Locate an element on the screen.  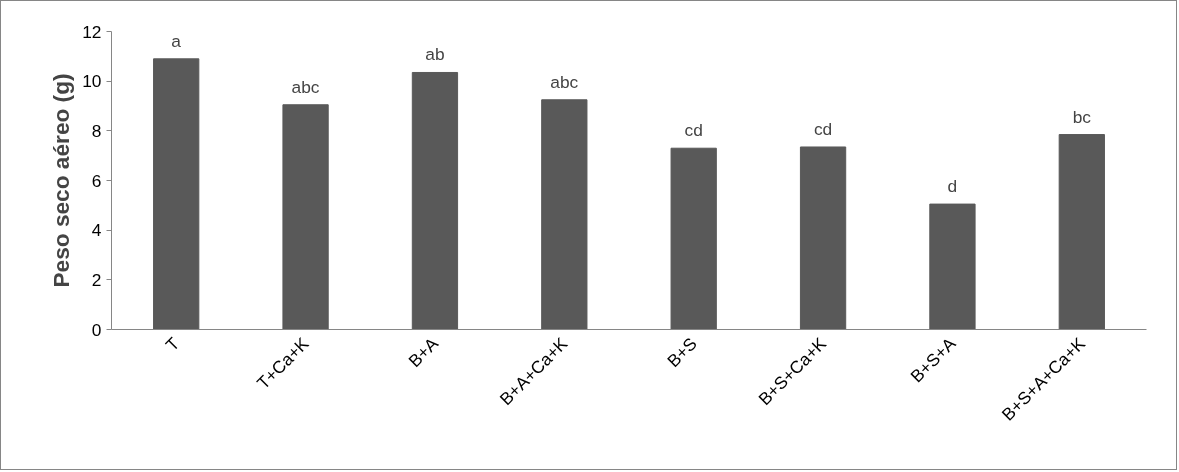
annotation: a is located at coordinates (176, 40).